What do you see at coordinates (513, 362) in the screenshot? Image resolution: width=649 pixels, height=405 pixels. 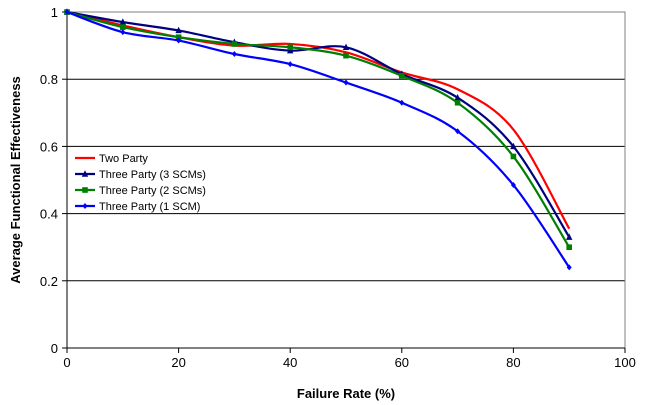 I see `x-tick-label: 80` at bounding box center [513, 362].